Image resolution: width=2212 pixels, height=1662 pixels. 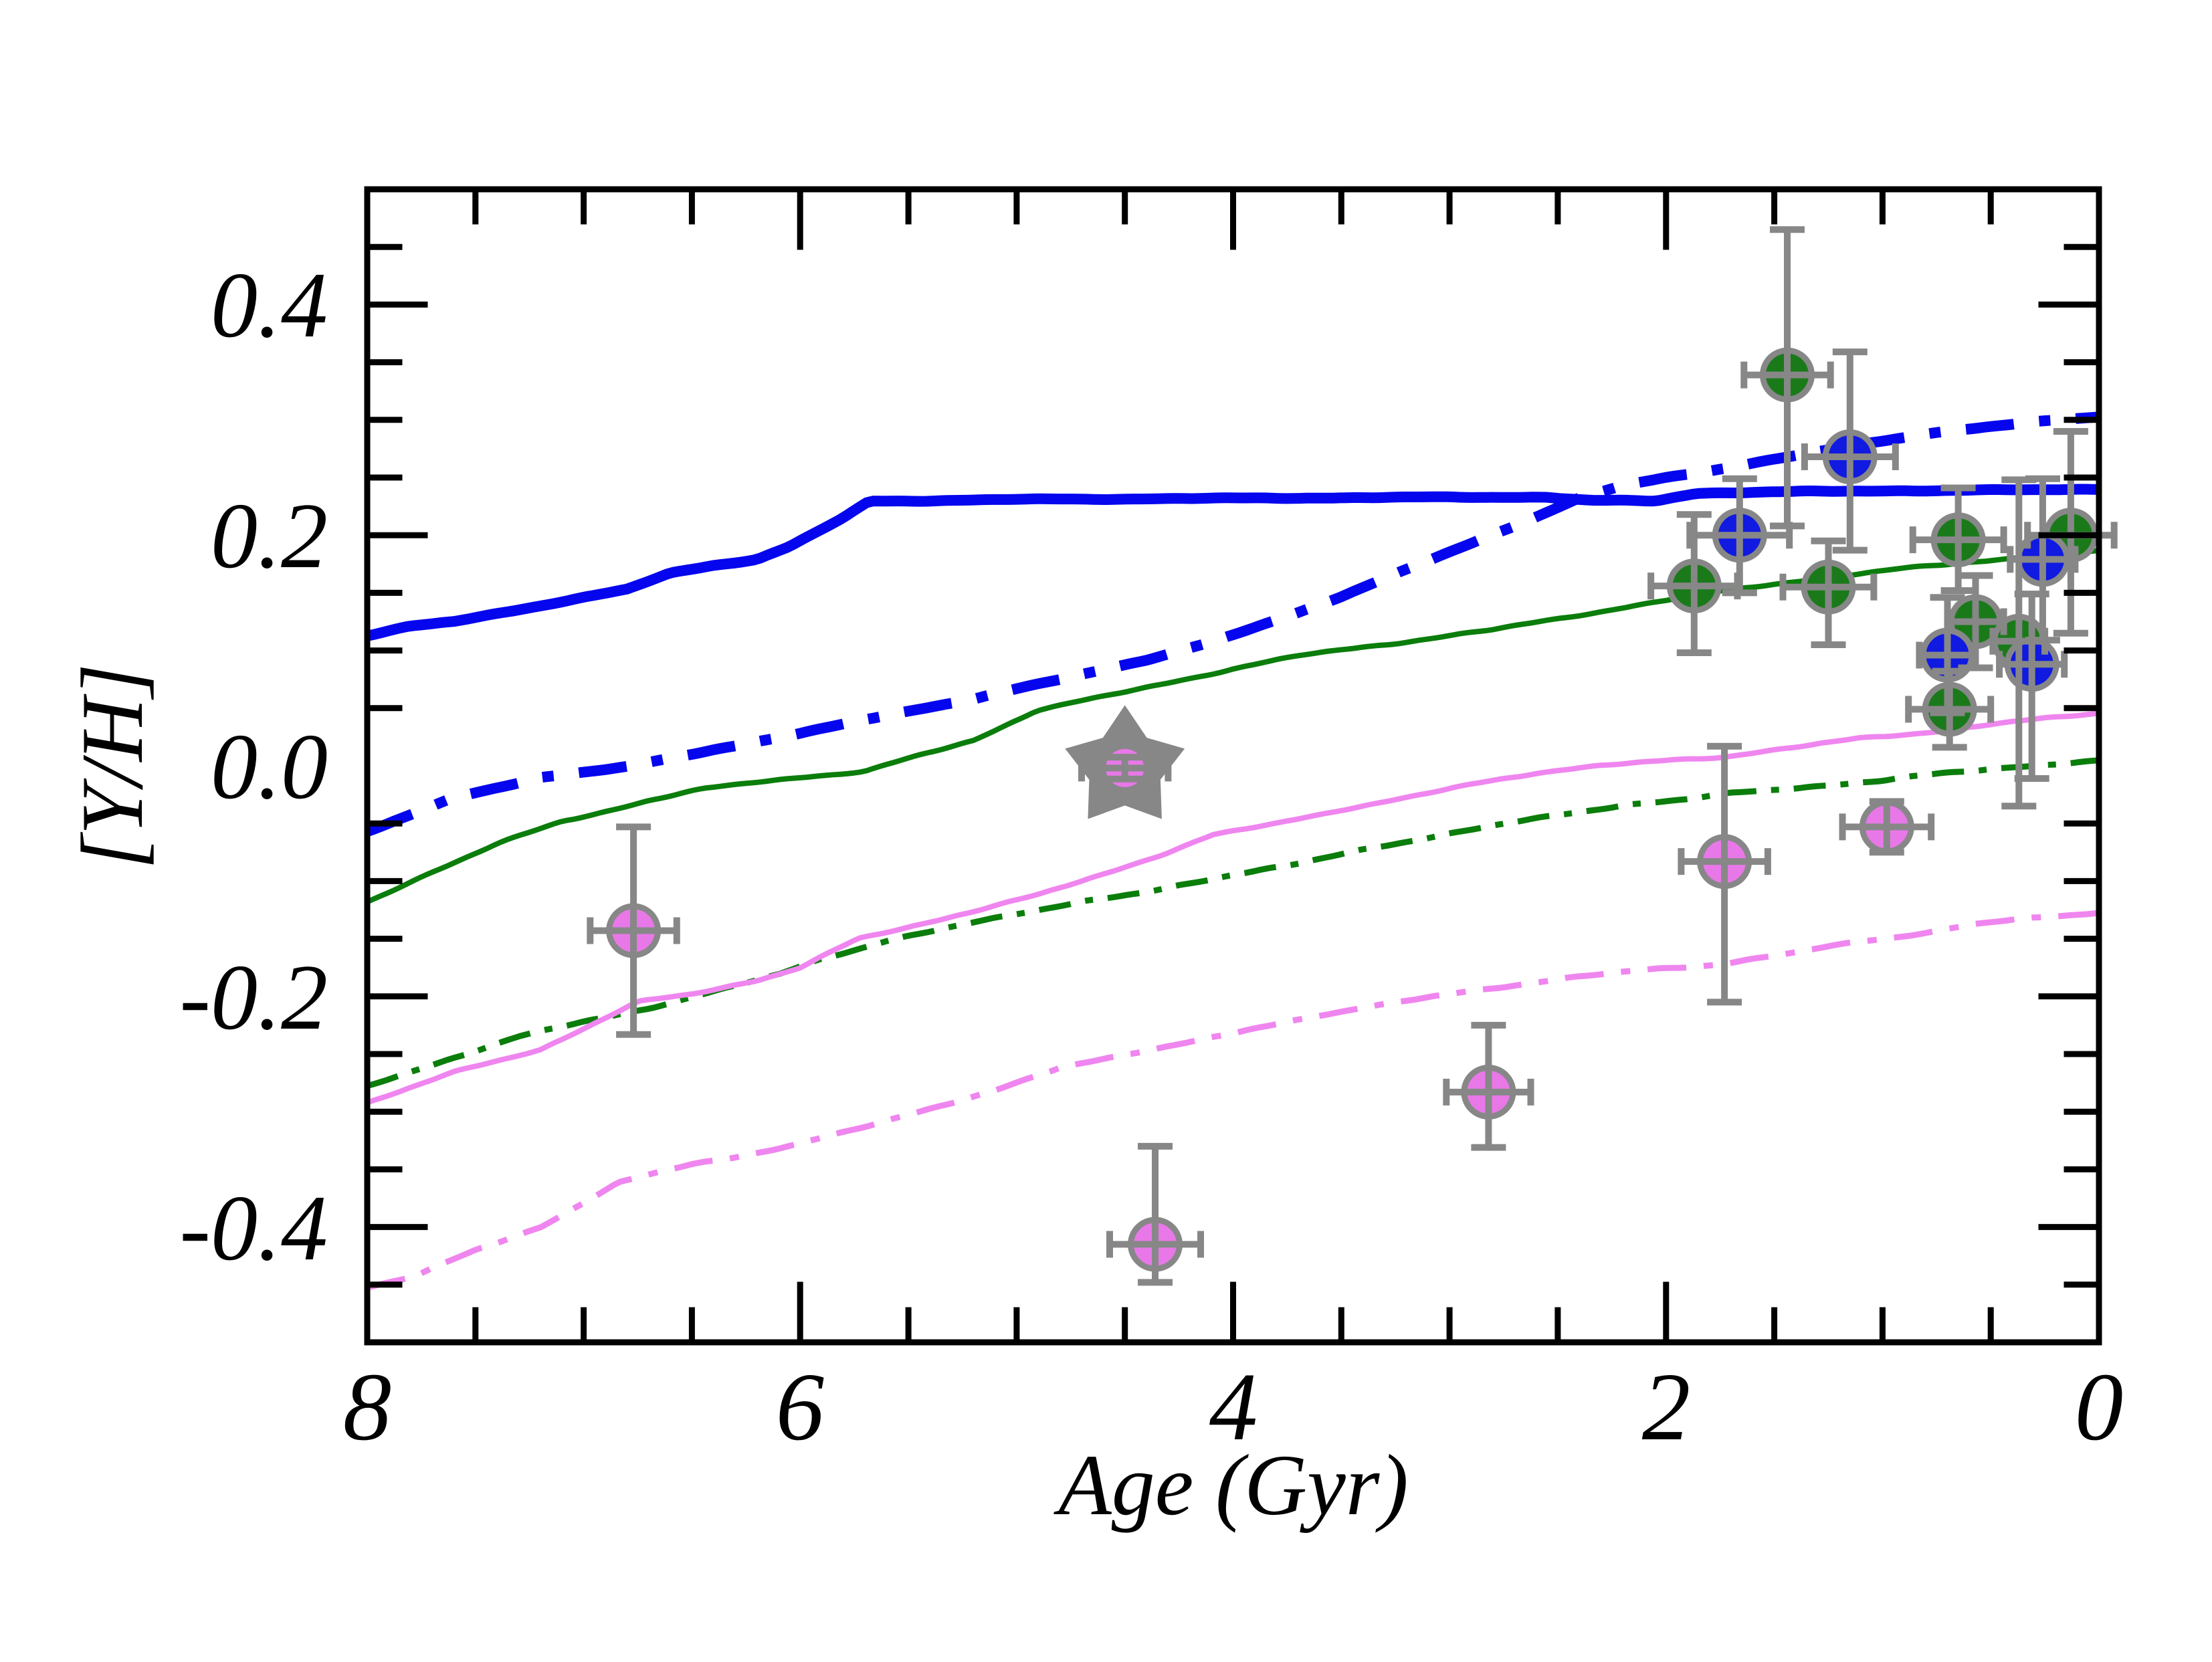 I want to click on svg-text: -0.2, so click(x=253, y=998).